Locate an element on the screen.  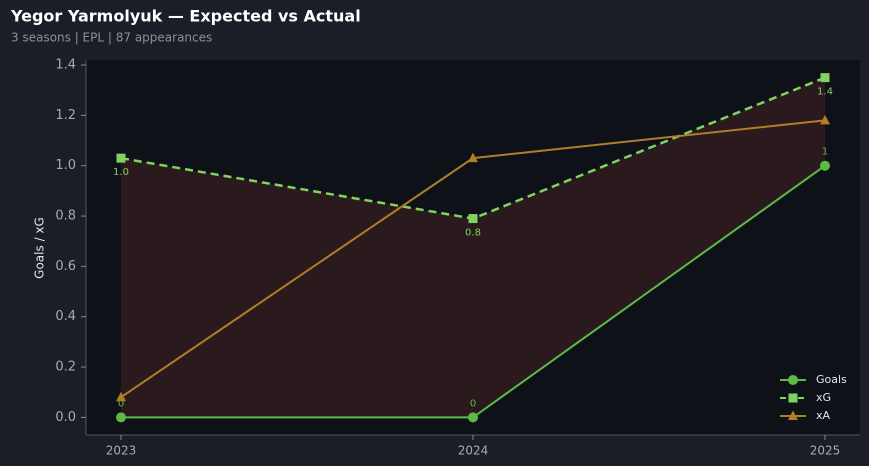
chart-title: Yegor Yarmolyuk — Expected vs Actual is located at coordinates (185, 16).